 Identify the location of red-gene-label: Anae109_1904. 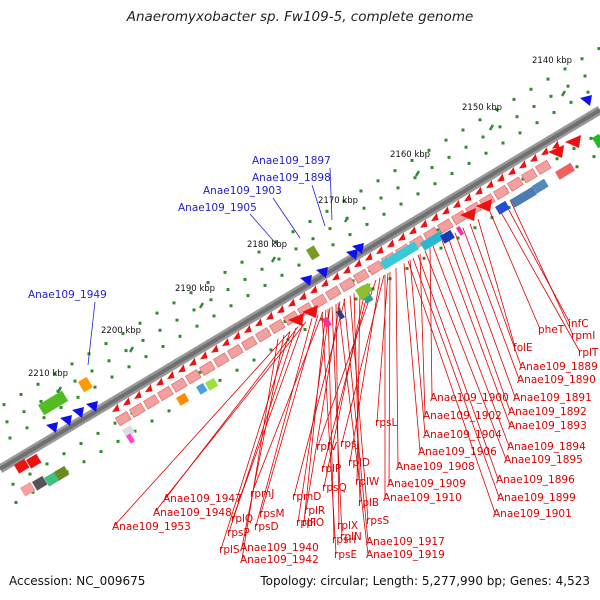
(462, 435).